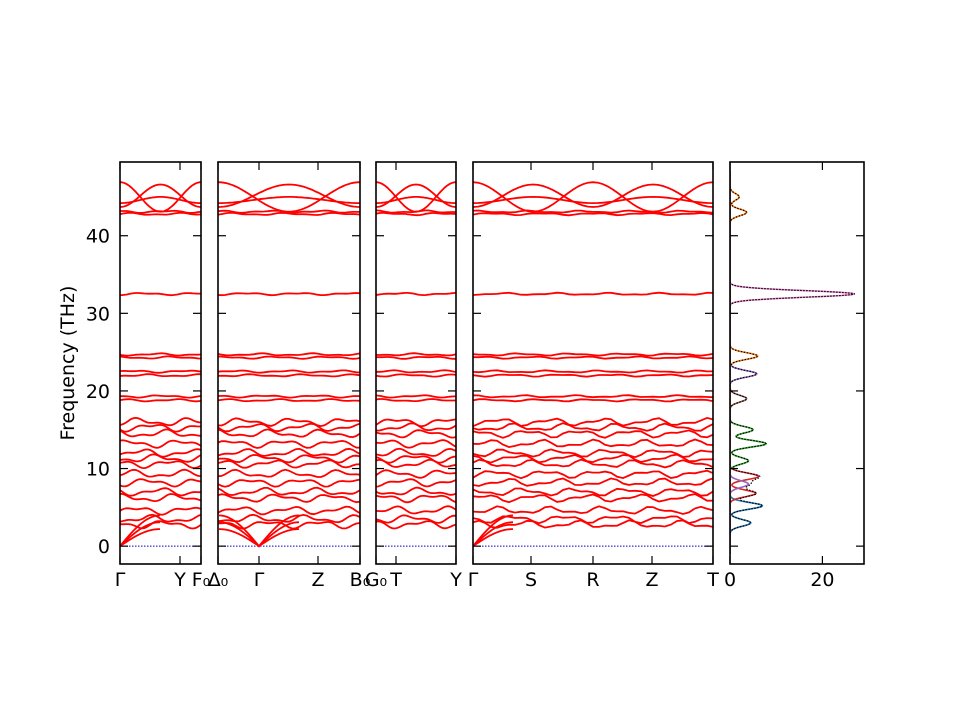  What do you see at coordinates (822, 580) in the screenshot?
I see `dos-x-tick-label: 20` at bounding box center [822, 580].